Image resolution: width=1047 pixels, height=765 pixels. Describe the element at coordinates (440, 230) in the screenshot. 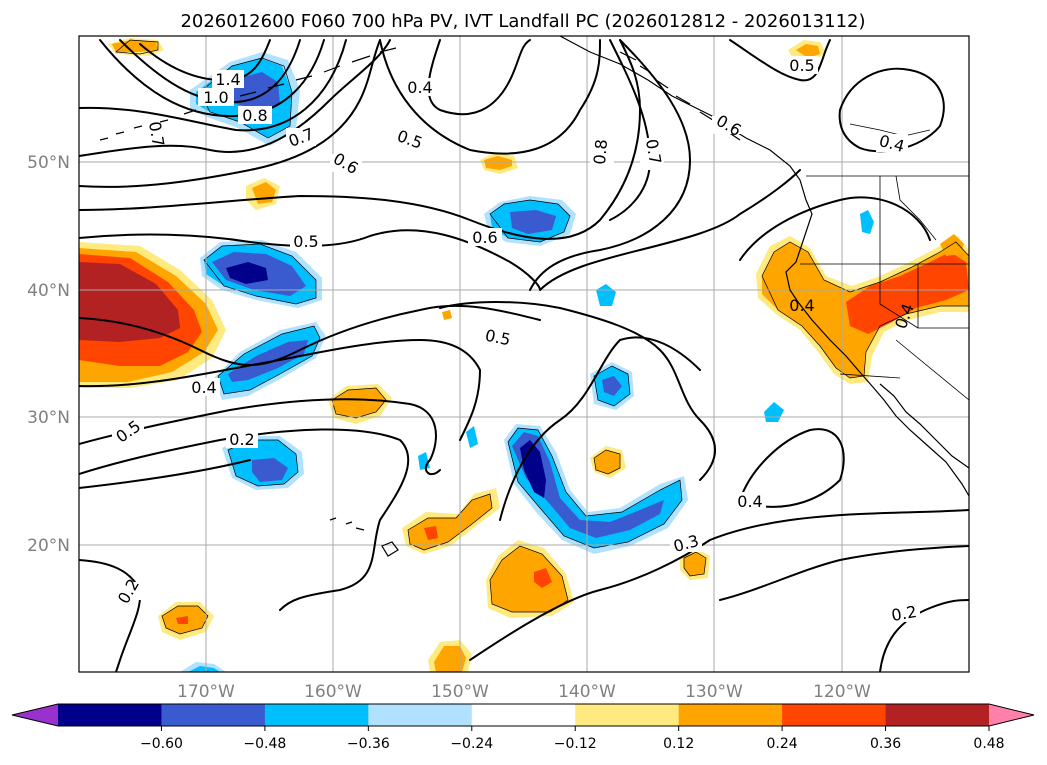

I see `contour-0.5-big` at that location.